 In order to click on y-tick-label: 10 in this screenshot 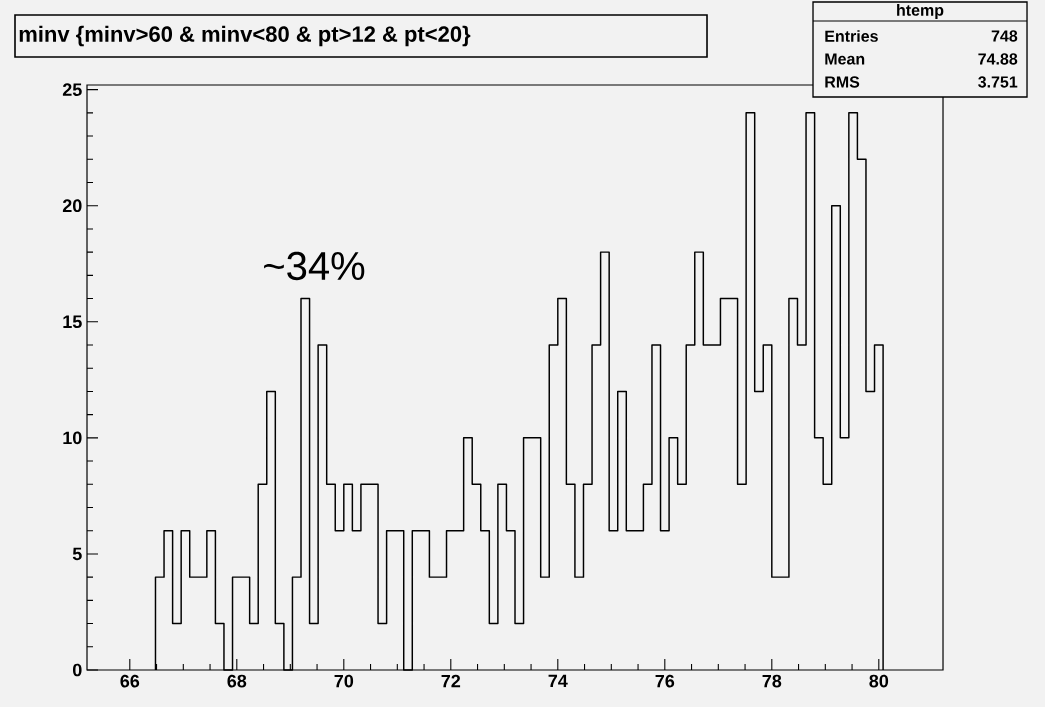, I will do `click(72, 438)`.